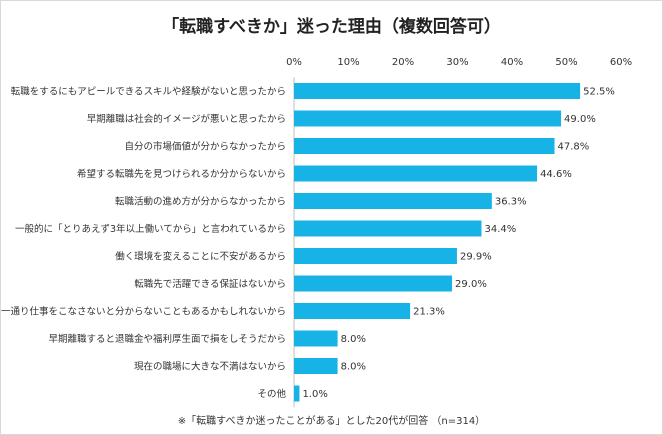 This screenshot has height=435, width=663. What do you see at coordinates (457, 62) in the screenshot?
I see `x-tick-label: 30%` at bounding box center [457, 62].